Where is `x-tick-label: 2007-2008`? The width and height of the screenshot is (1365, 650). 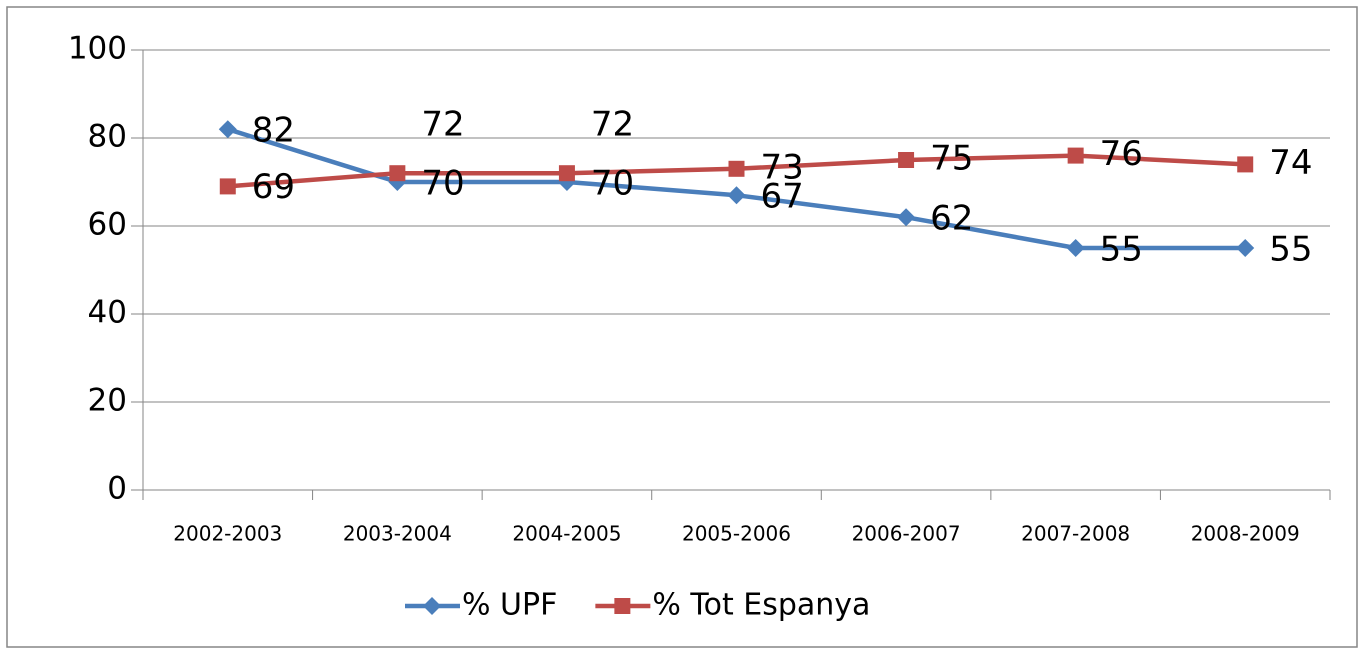 x-tick-label: 2007-2008 is located at coordinates (1075, 534).